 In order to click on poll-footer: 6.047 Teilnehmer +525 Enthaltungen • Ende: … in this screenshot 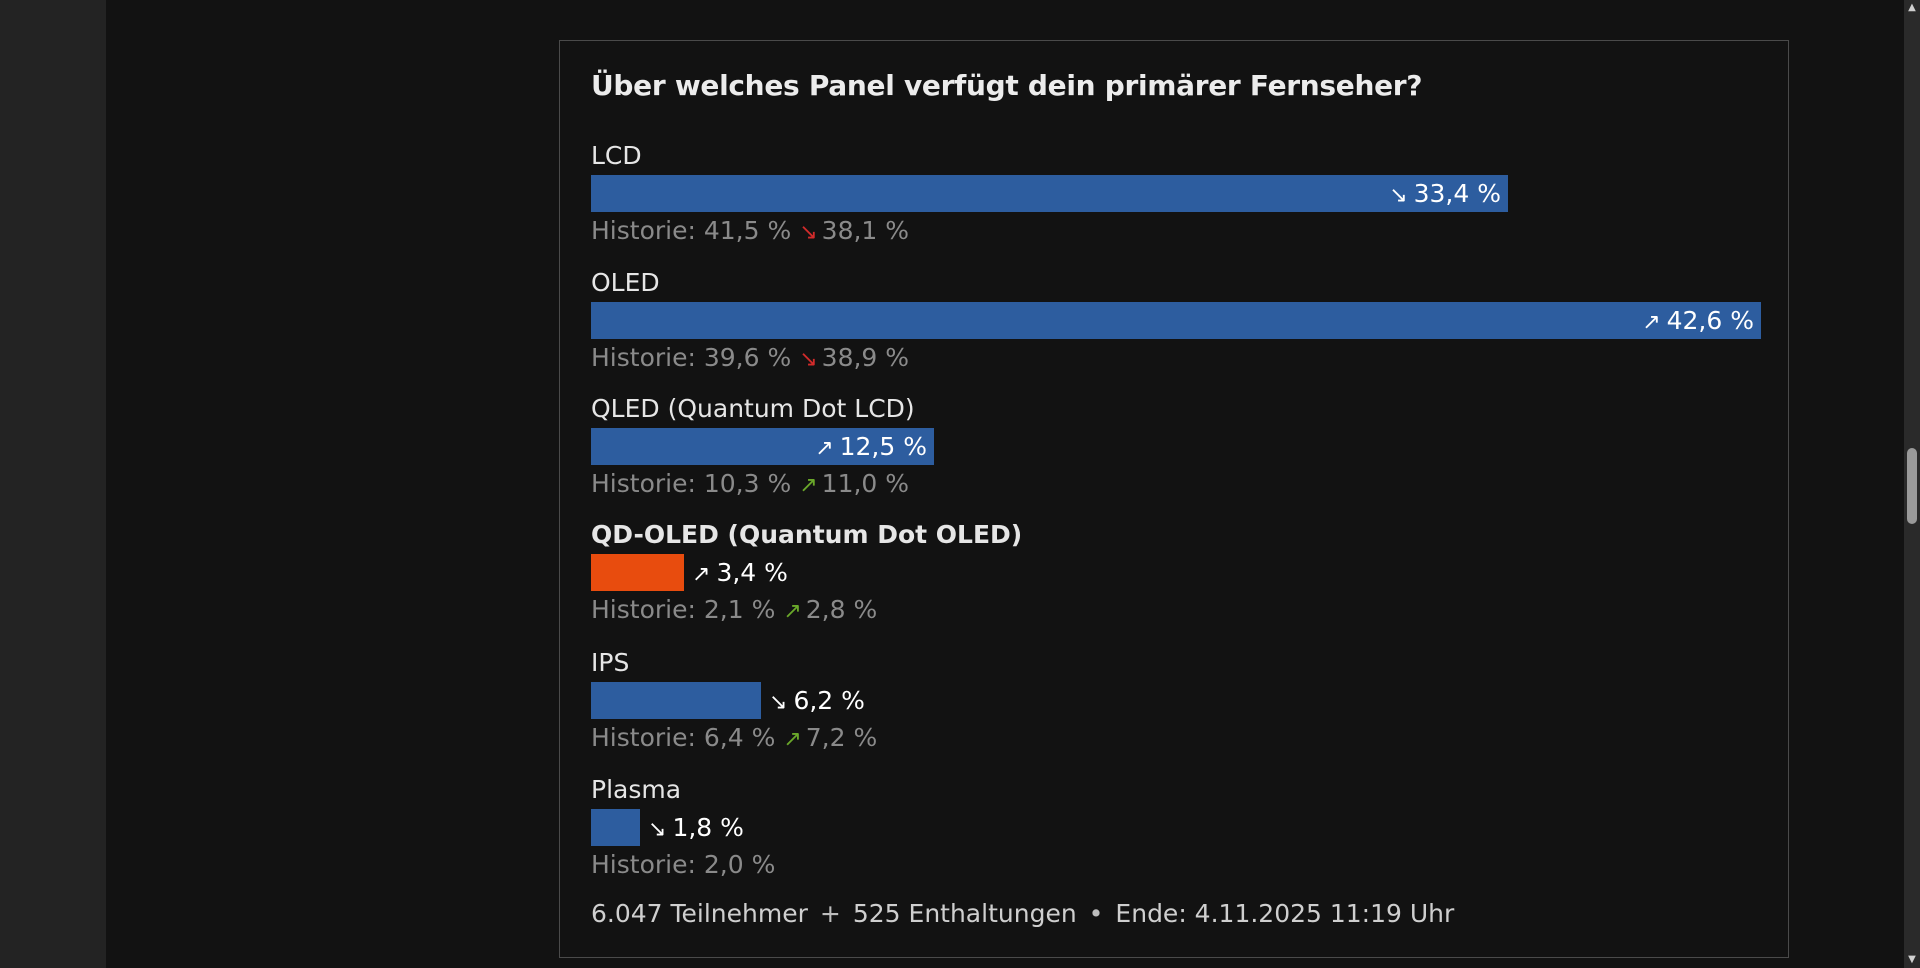, I will do `click(1022, 913)`.